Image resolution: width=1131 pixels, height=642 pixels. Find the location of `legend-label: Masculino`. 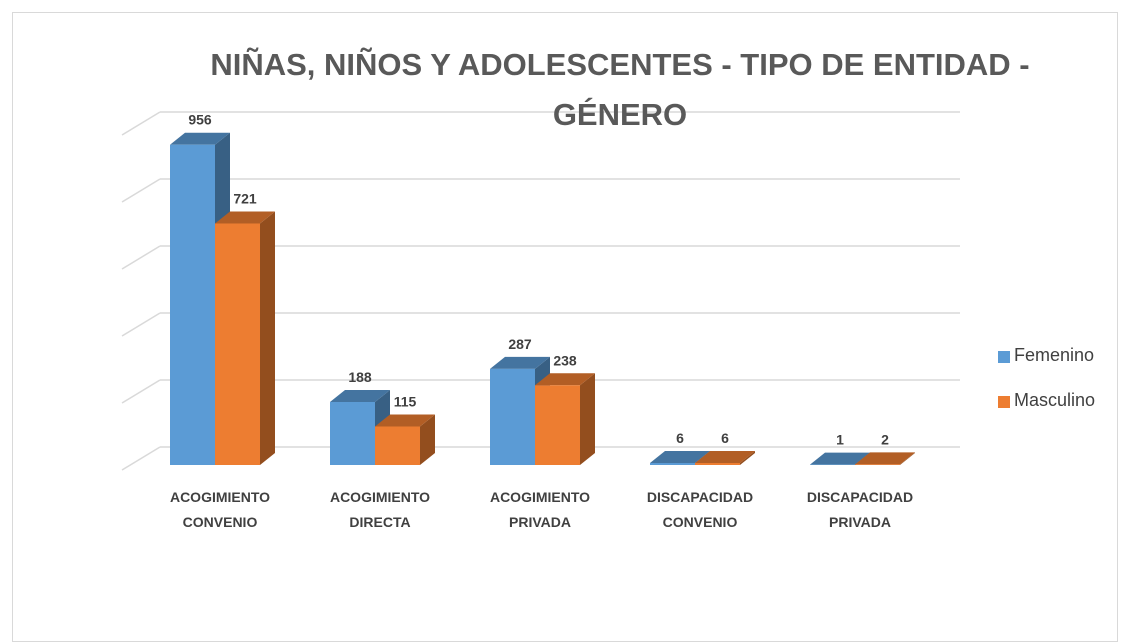

legend-label: Masculino is located at coordinates (1054, 400).